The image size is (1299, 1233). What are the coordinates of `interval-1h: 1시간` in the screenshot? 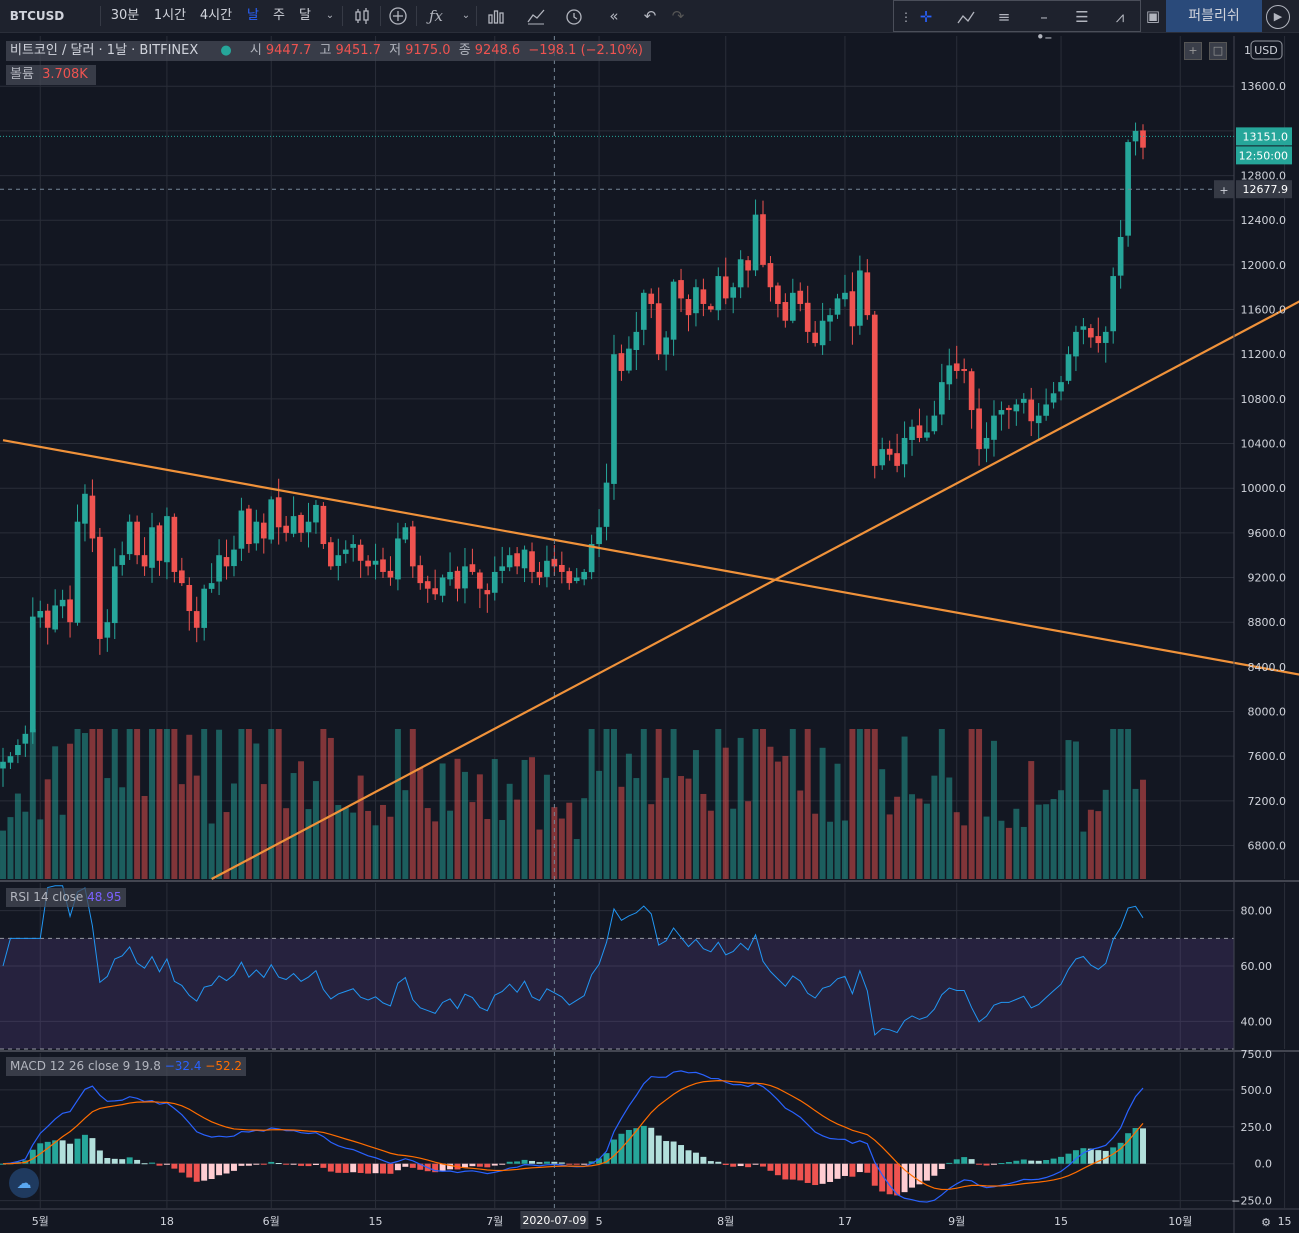 It's located at (170, 15).